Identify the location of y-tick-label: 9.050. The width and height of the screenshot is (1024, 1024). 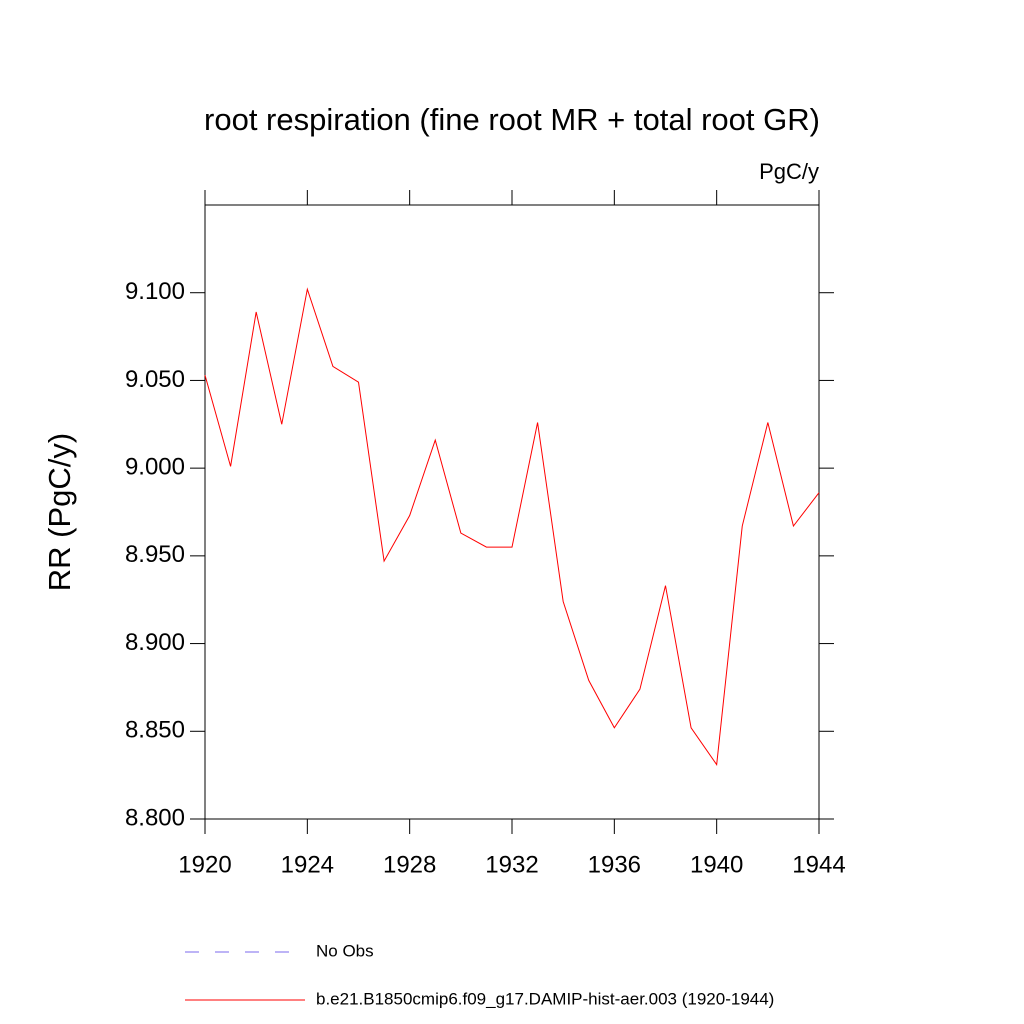
(155, 379).